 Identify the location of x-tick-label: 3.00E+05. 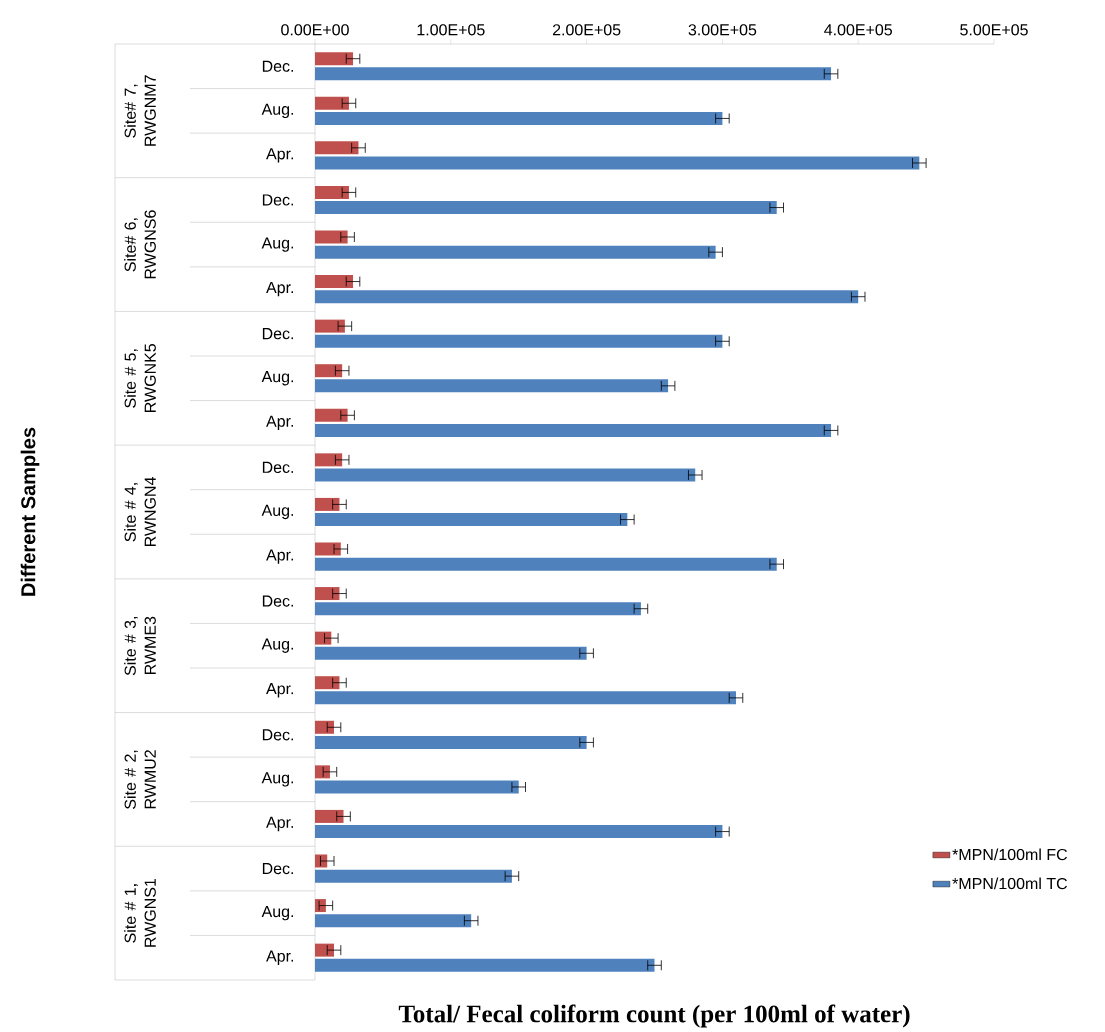
(722, 30).